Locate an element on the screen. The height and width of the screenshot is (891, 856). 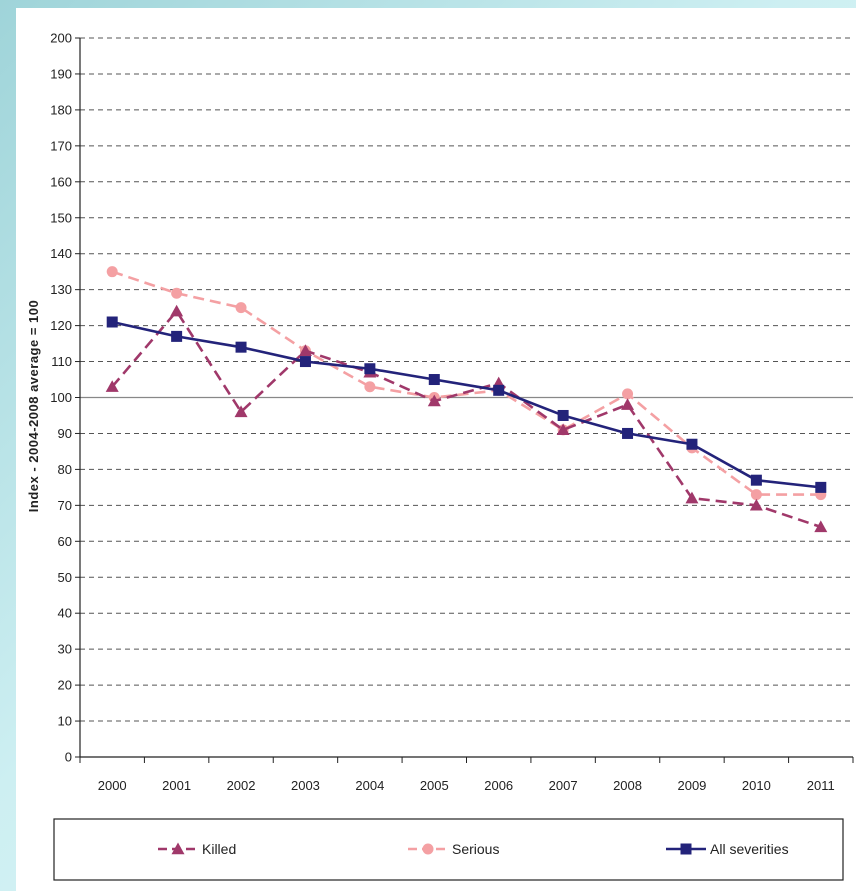
y-tick-label: 110 is located at coordinates (61, 361).